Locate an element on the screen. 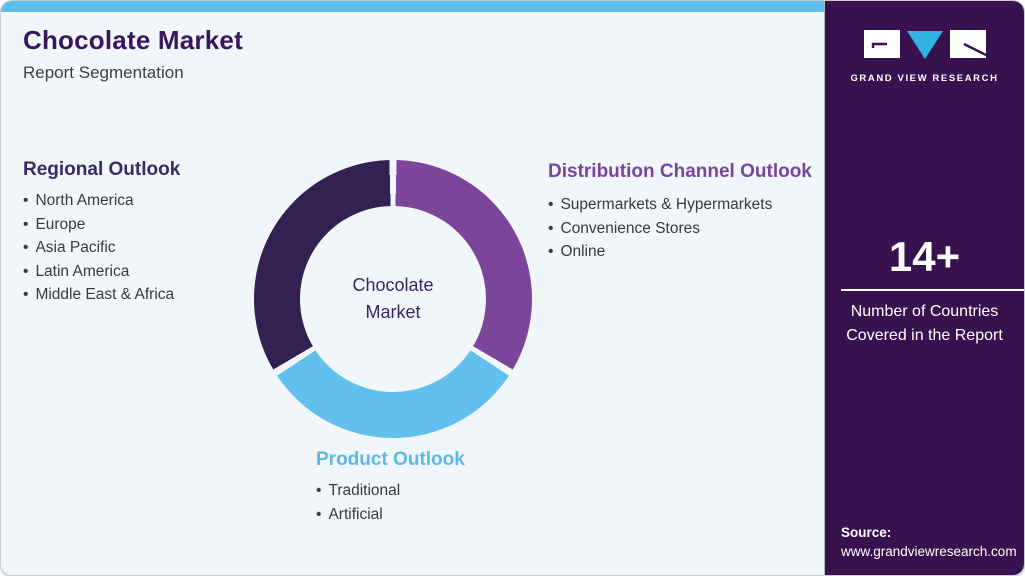 This screenshot has width=1025, height=576. list-item: Convenience Stores is located at coordinates (684, 229).